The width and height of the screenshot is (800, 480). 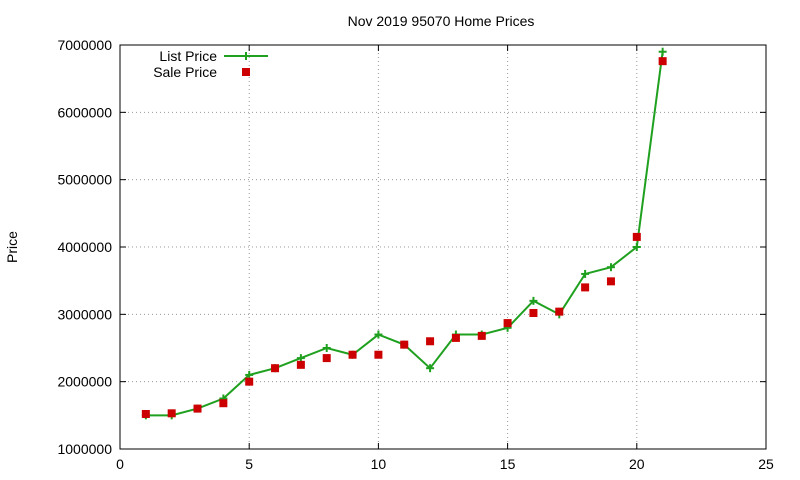 What do you see at coordinates (249, 464) in the screenshot?
I see `x-tick-label: 5` at bounding box center [249, 464].